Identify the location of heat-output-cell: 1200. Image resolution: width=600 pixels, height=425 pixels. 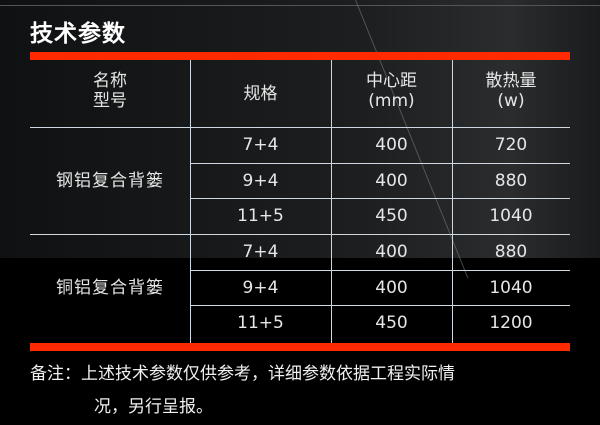
(511, 323).